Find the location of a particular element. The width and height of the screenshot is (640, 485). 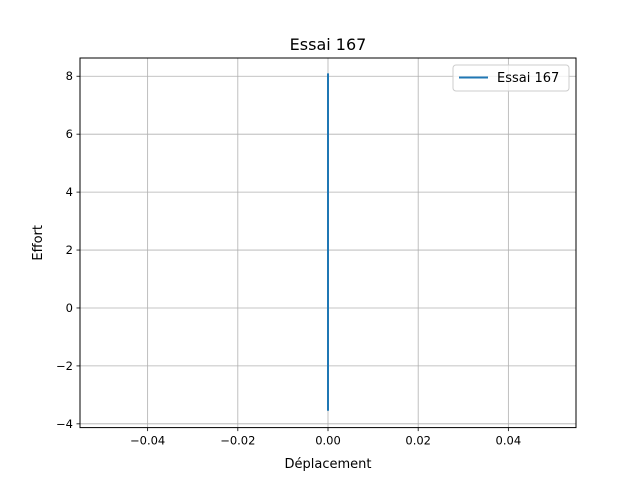

y-tick-label: −4 is located at coordinates (64, 424).